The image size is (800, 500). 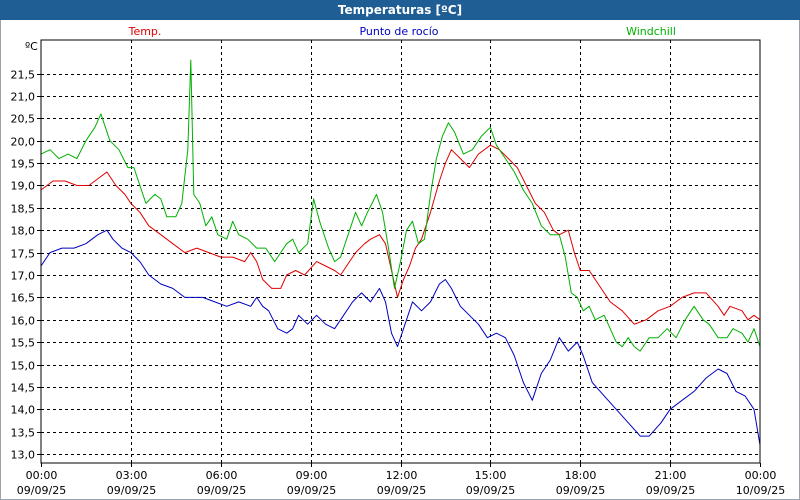 I want to click on y-tick-label: 20,5, so click(x=23, y=119).